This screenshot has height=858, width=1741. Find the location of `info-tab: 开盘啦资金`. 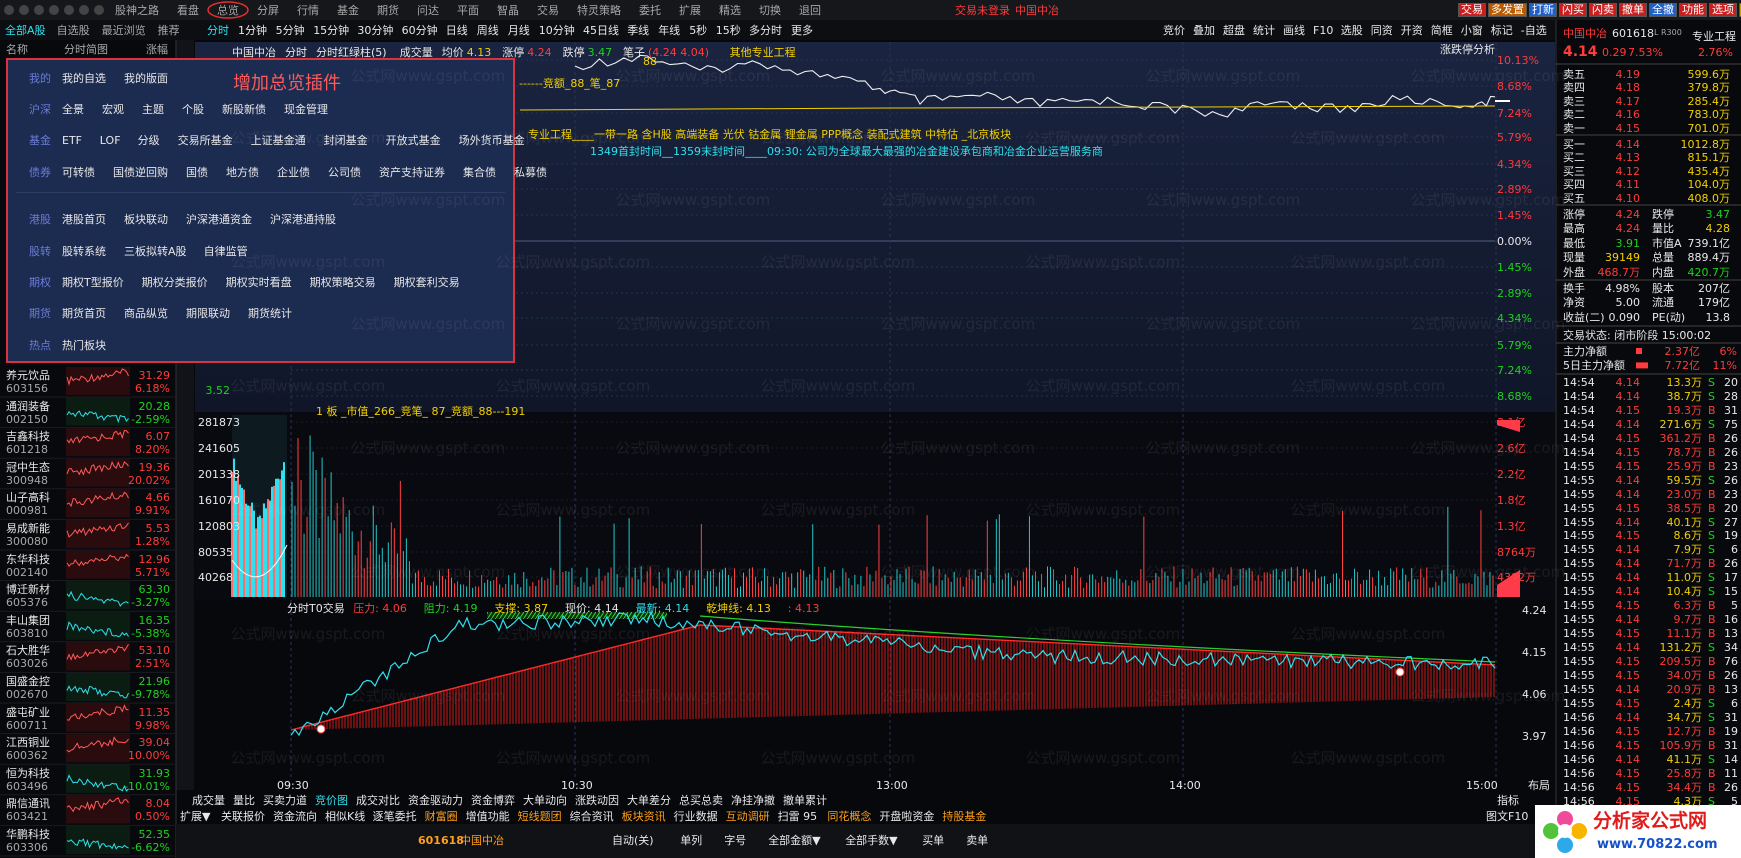

info-tab: 开盘啦资金 is located at coordinates (907, 816).